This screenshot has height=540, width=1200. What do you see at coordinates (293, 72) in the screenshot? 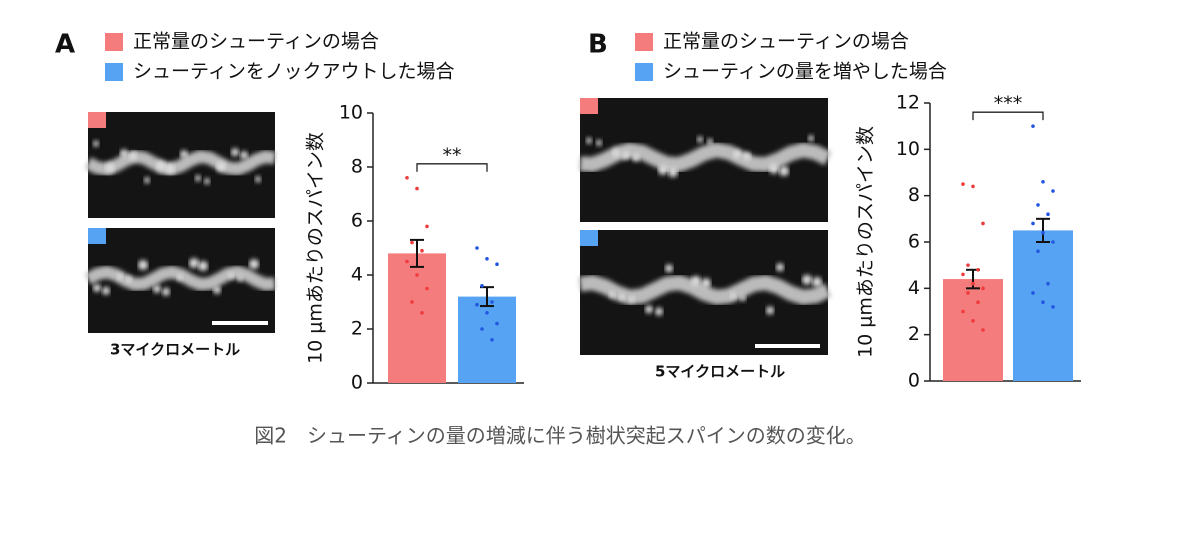
I see `legend-label: シューティンをノックアウトした場合` at bounding box center [293, 72].